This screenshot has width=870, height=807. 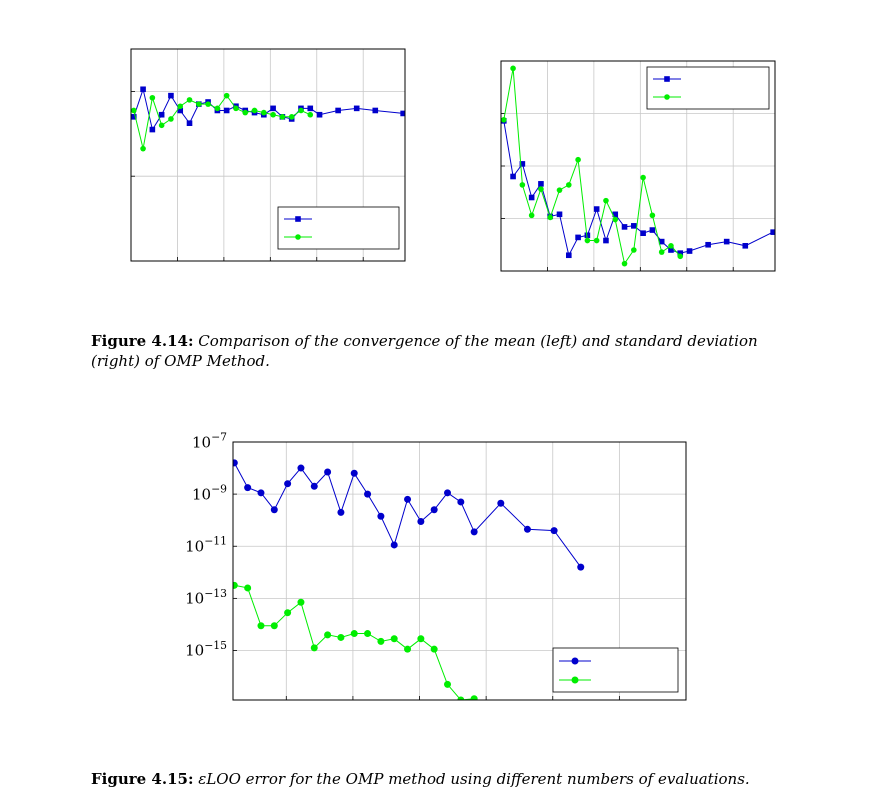 What do you see at coordinates (206, 597) in the screenshot?
I see `y-tick-label: 10⁻¹³` at bounding box center [206, 597].